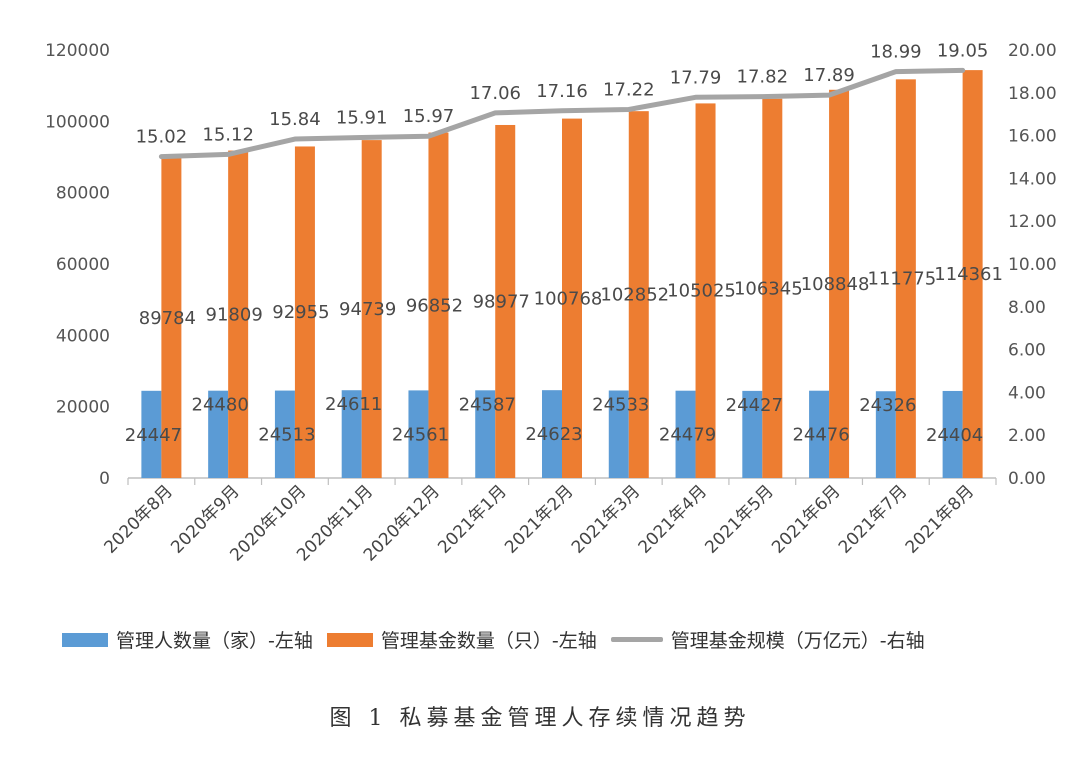 This screenshot has width=1080, height=770. What do you see at coordinates (940, 519) in the screenshot?
I see `x-axis-category-label: 2021年8月` at bounding box center [940, 519].